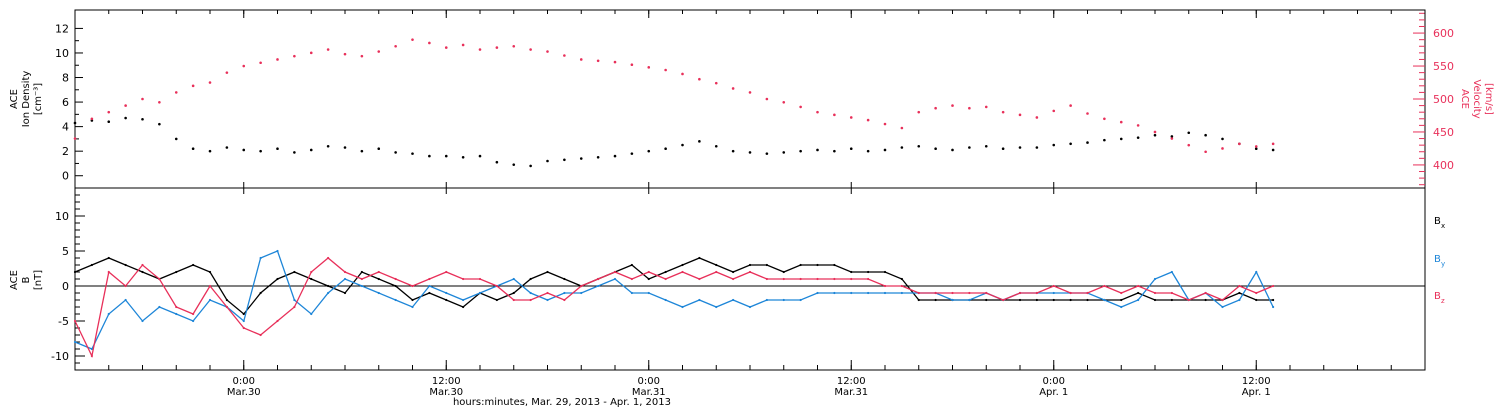 The height and width of the screenshot is (410, 1500). Describe the element at coordinates (1464, 99) in the screenshot. I see `top-y2label-line-1: ACE` at that location.